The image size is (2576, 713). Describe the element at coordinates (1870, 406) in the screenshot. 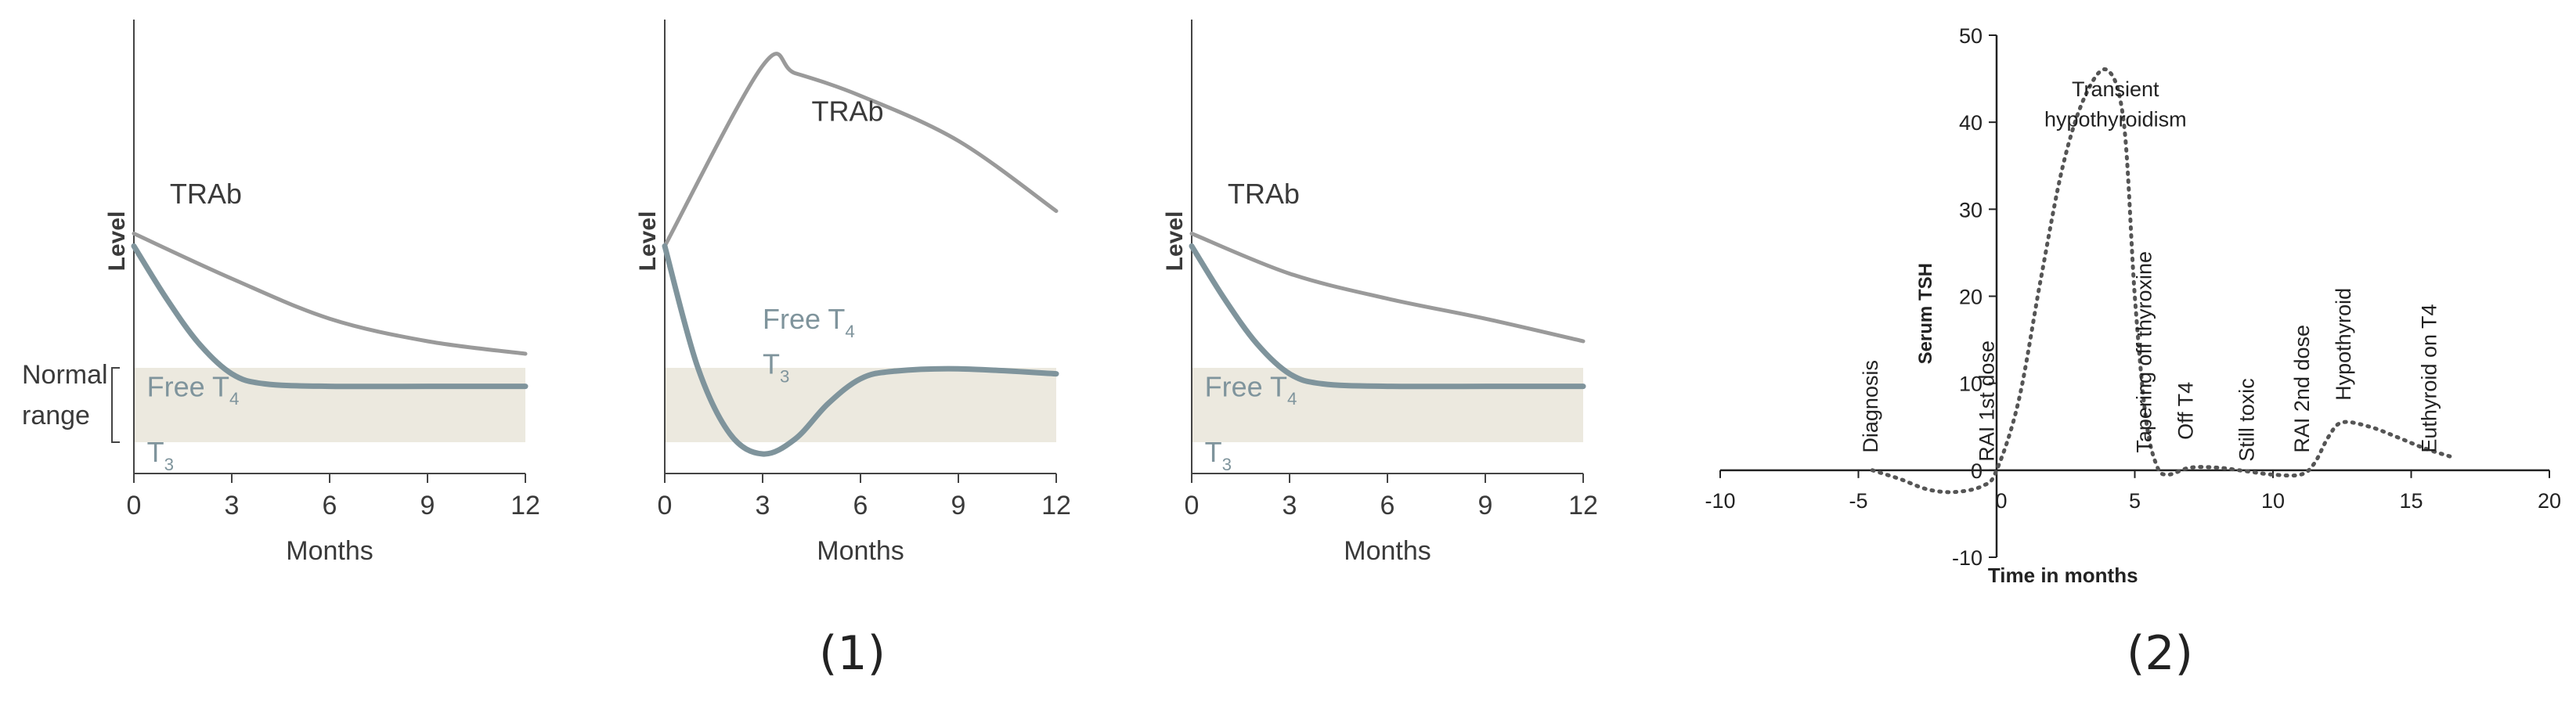

I see `event-annotation: Diagnosis` at that location.